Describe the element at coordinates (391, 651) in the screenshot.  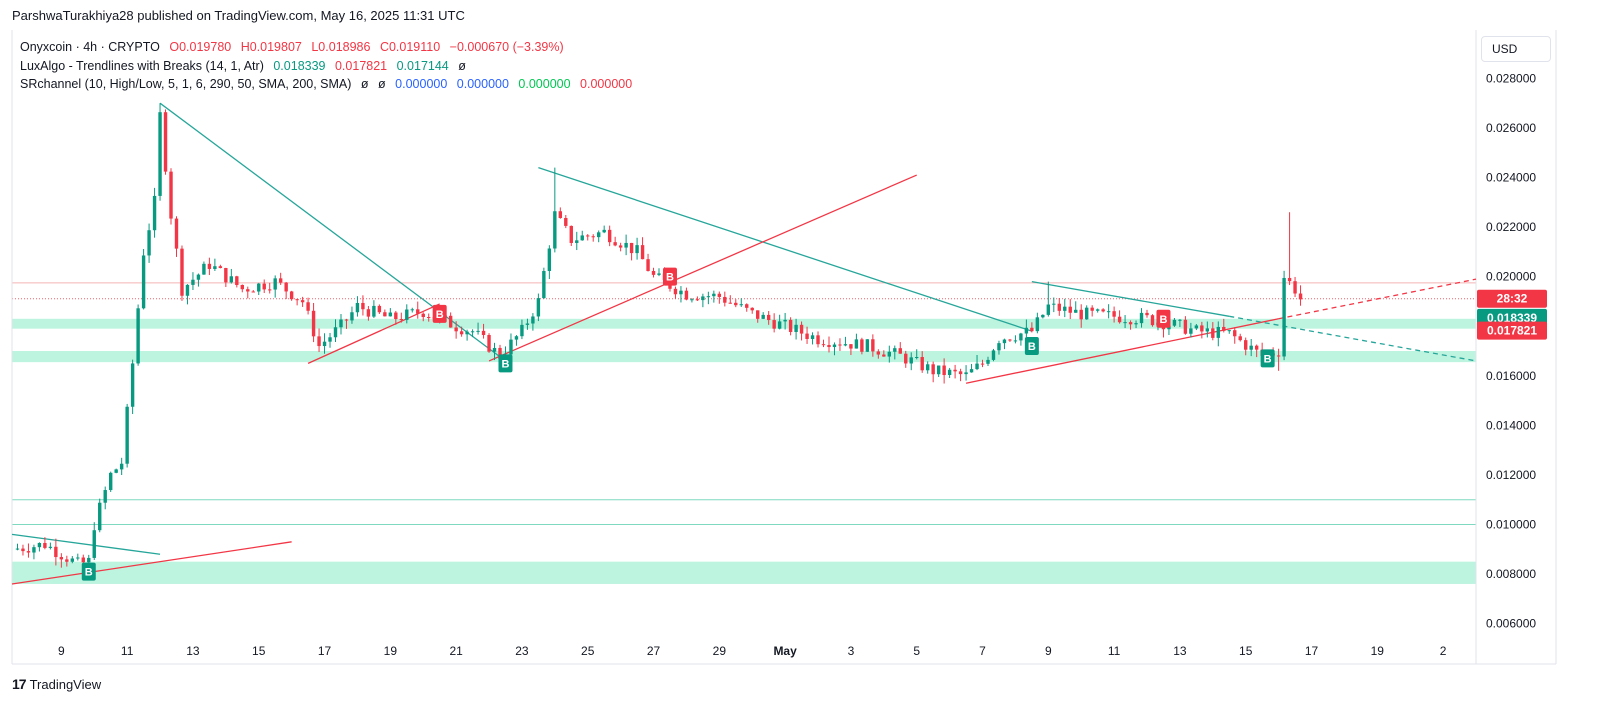
I see `x-tick-label: 19` at that location.